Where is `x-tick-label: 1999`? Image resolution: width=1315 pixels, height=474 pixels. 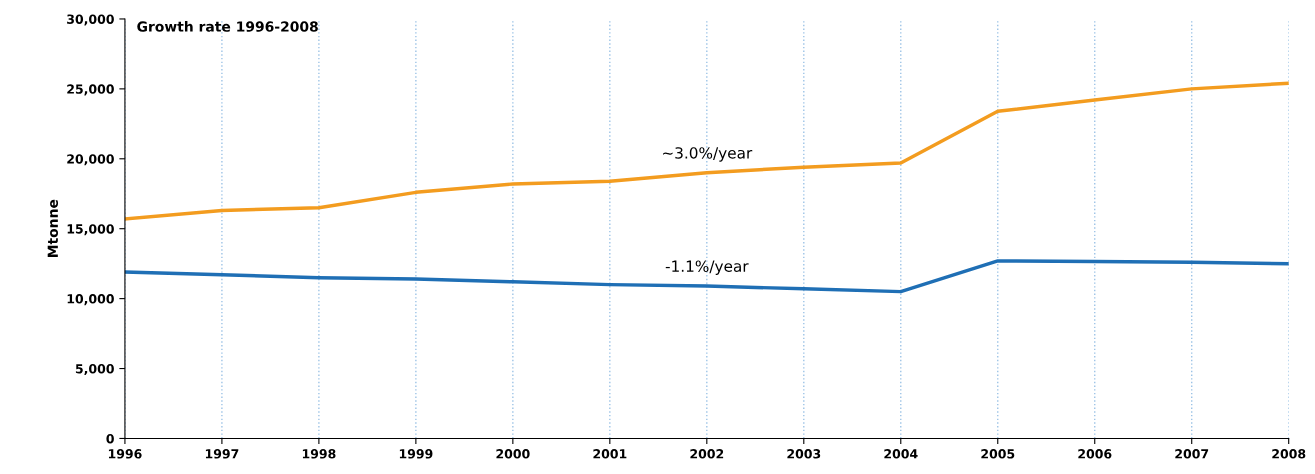 x-tick-label: 1999 is located at coordinates (416, 454).